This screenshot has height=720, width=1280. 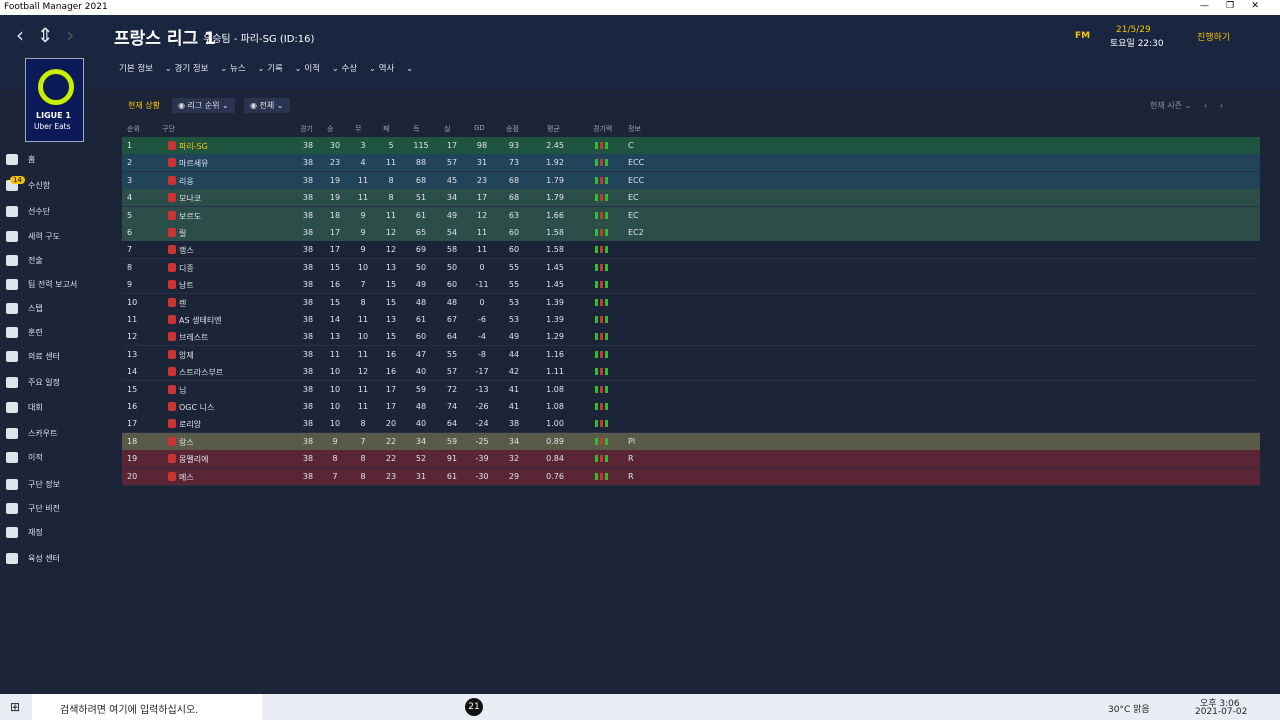 What do you see at coordinates (43, 433) in the screenshot?
I see `sidebar-item: 스카우트` at bounding box center [43, 433].